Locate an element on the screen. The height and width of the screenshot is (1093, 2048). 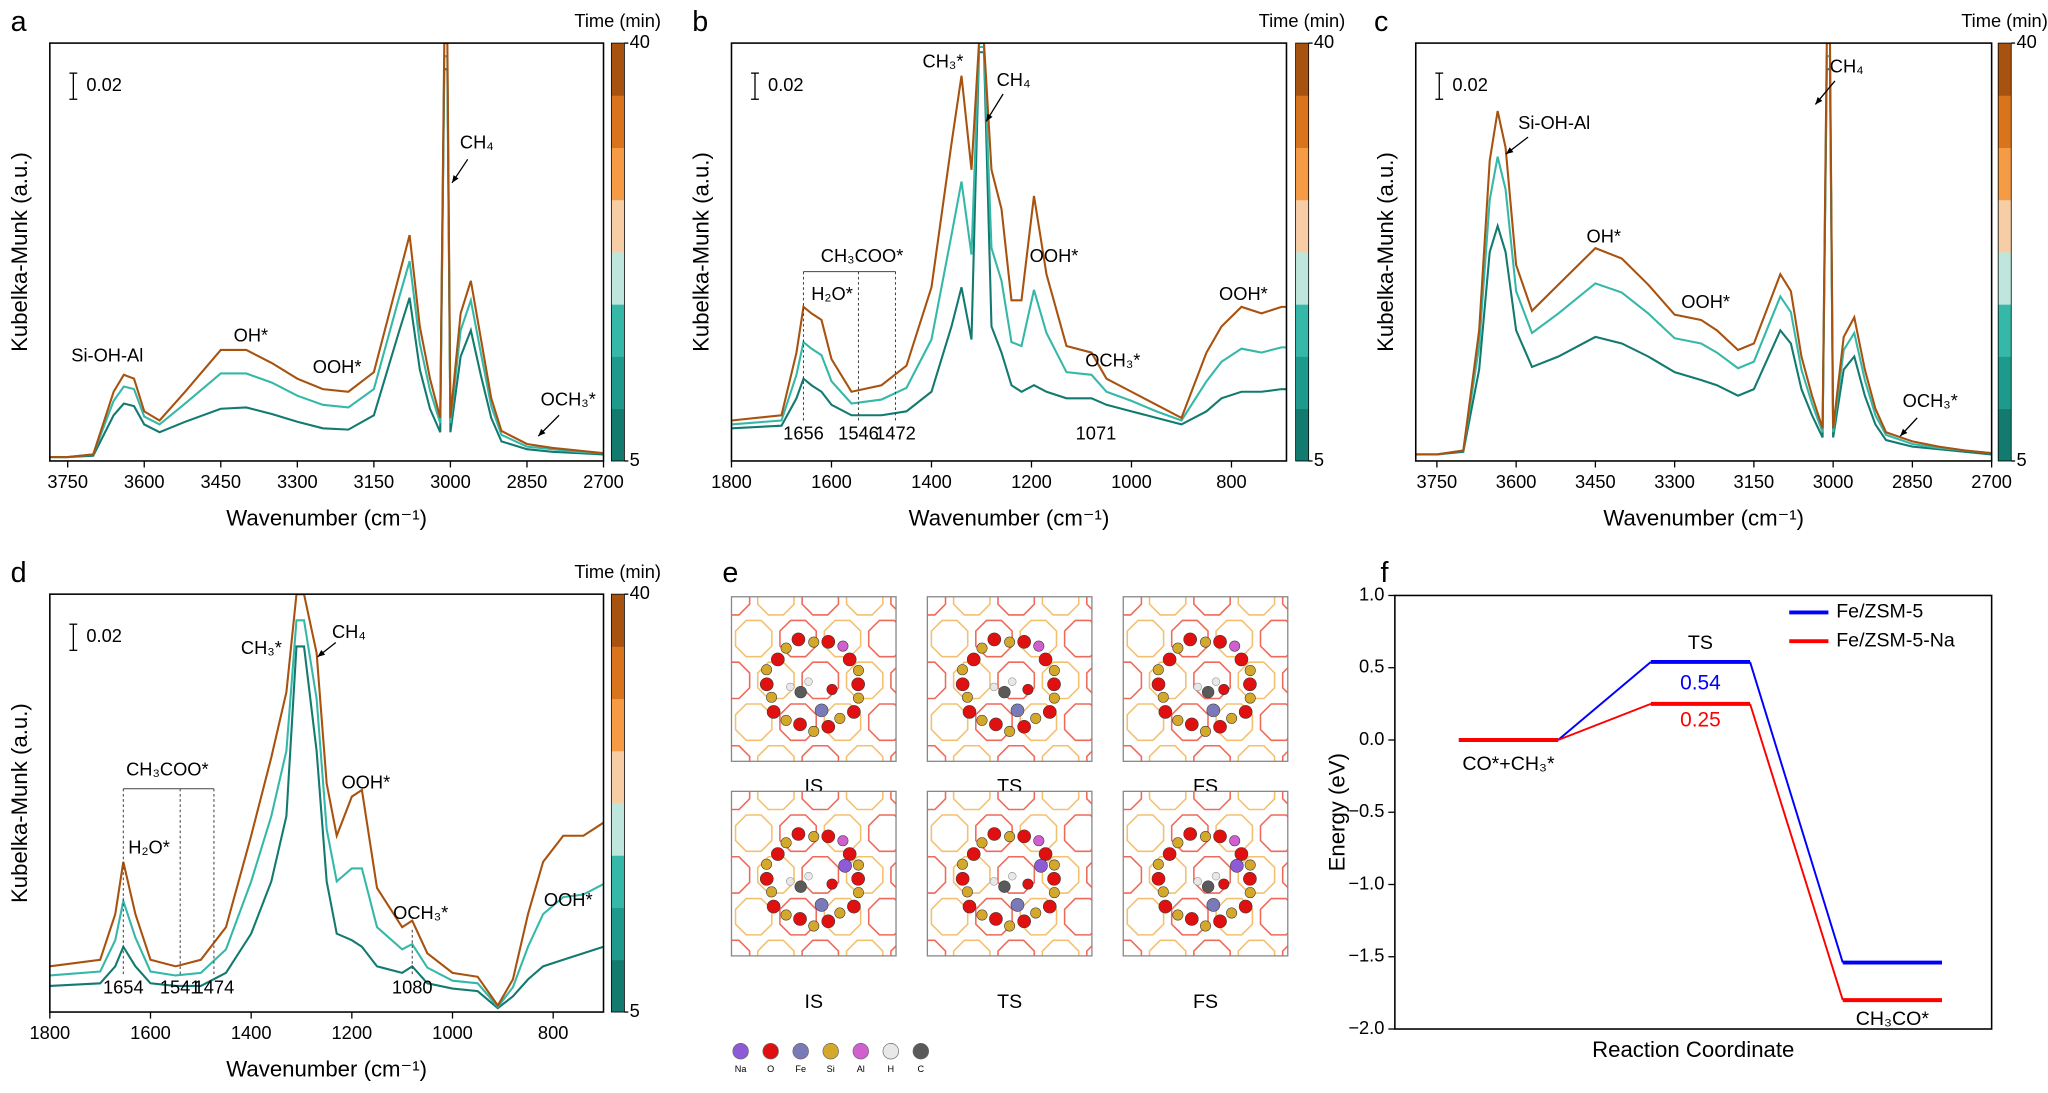
colorbar-tick-label: 5 is located at coordinates (635, 459).